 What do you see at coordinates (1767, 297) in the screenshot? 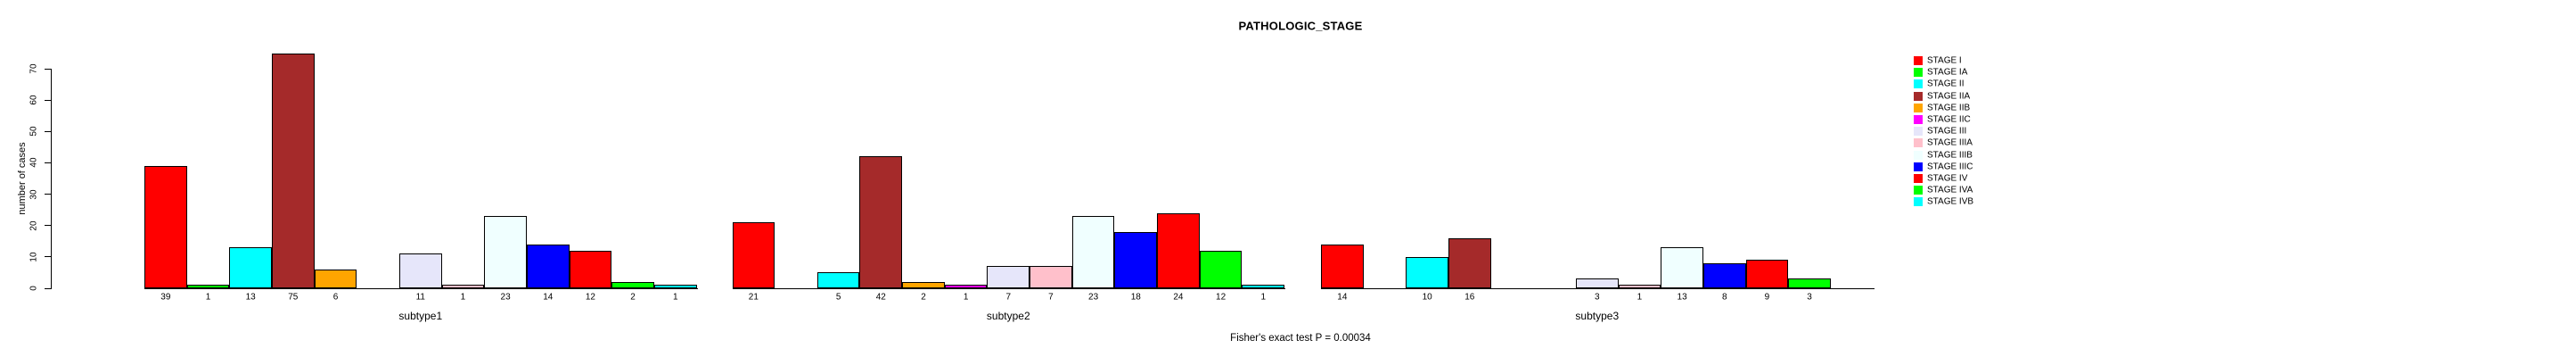
I see `bar-value-label: 9` at bounding box center [1767, 297].